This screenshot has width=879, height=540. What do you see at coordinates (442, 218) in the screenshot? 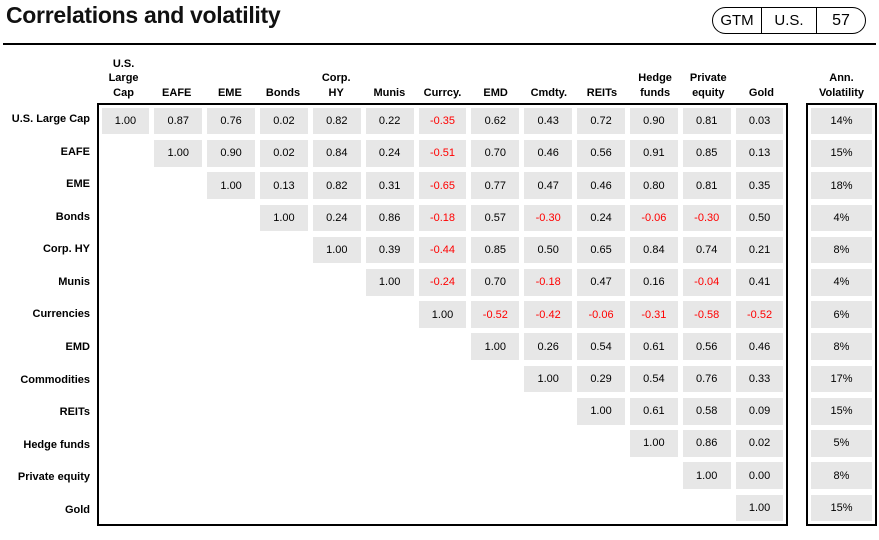
I see `correlation-cell: -0.18` at bounding box center [442, 218].